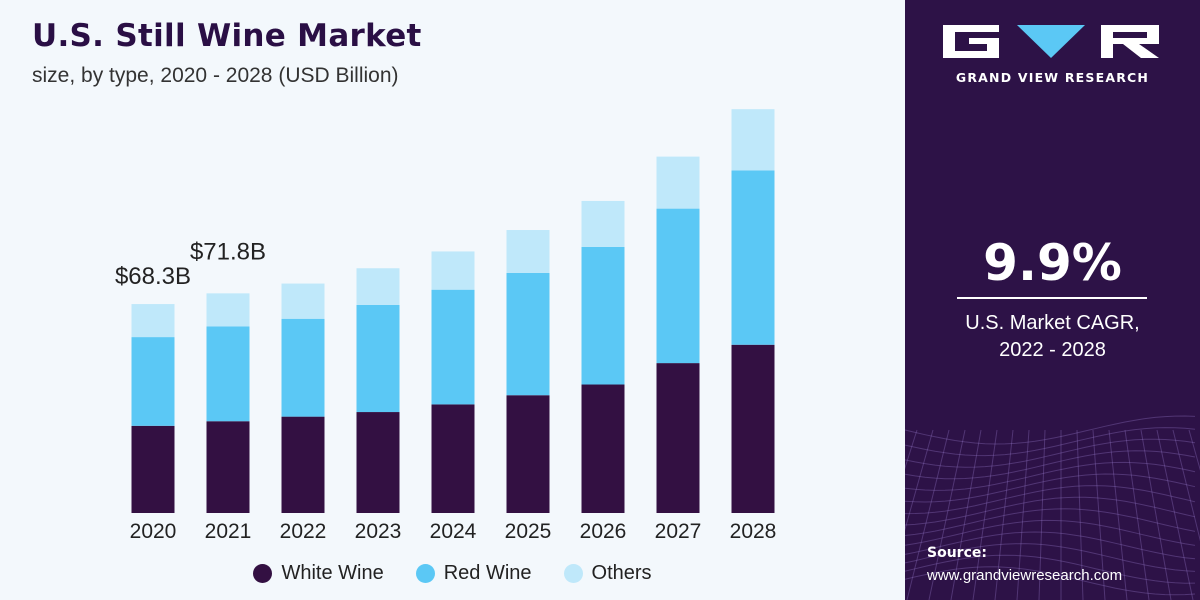  Describe the element at coordinates (263, 573) in the screenshot. I see `legend-swatch-white-wine` at that location.